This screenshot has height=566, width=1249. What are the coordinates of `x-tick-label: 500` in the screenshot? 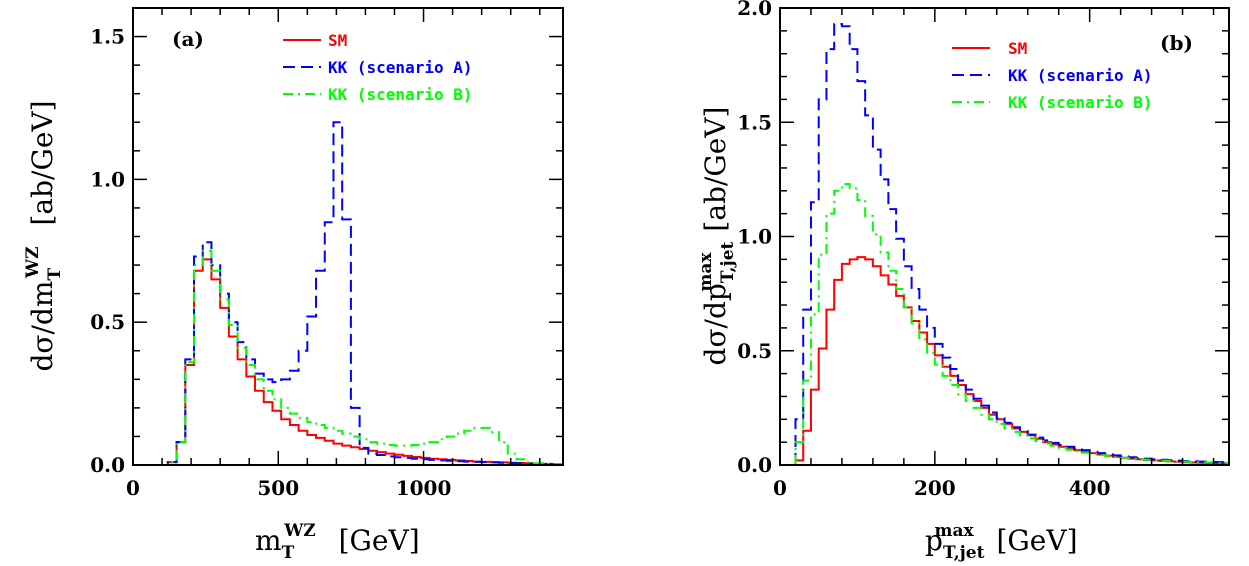 It's located at (278, 488).